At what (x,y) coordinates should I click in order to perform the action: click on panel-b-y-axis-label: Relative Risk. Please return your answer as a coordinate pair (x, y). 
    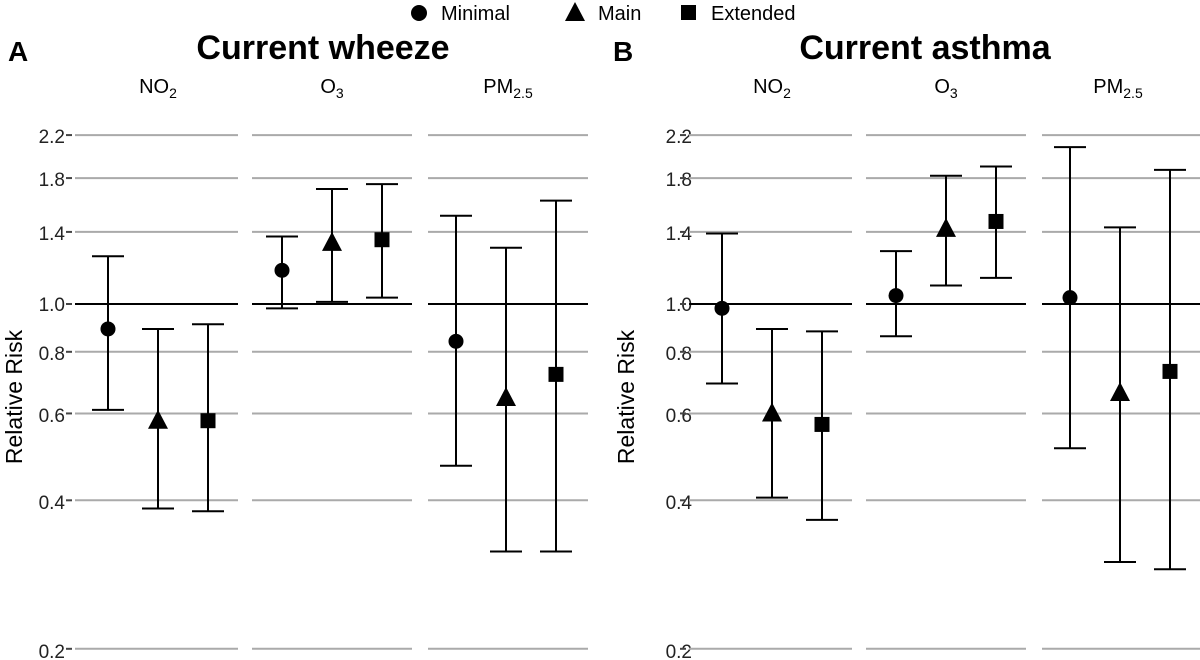
    Looking at the image, I should click on (626, 396).